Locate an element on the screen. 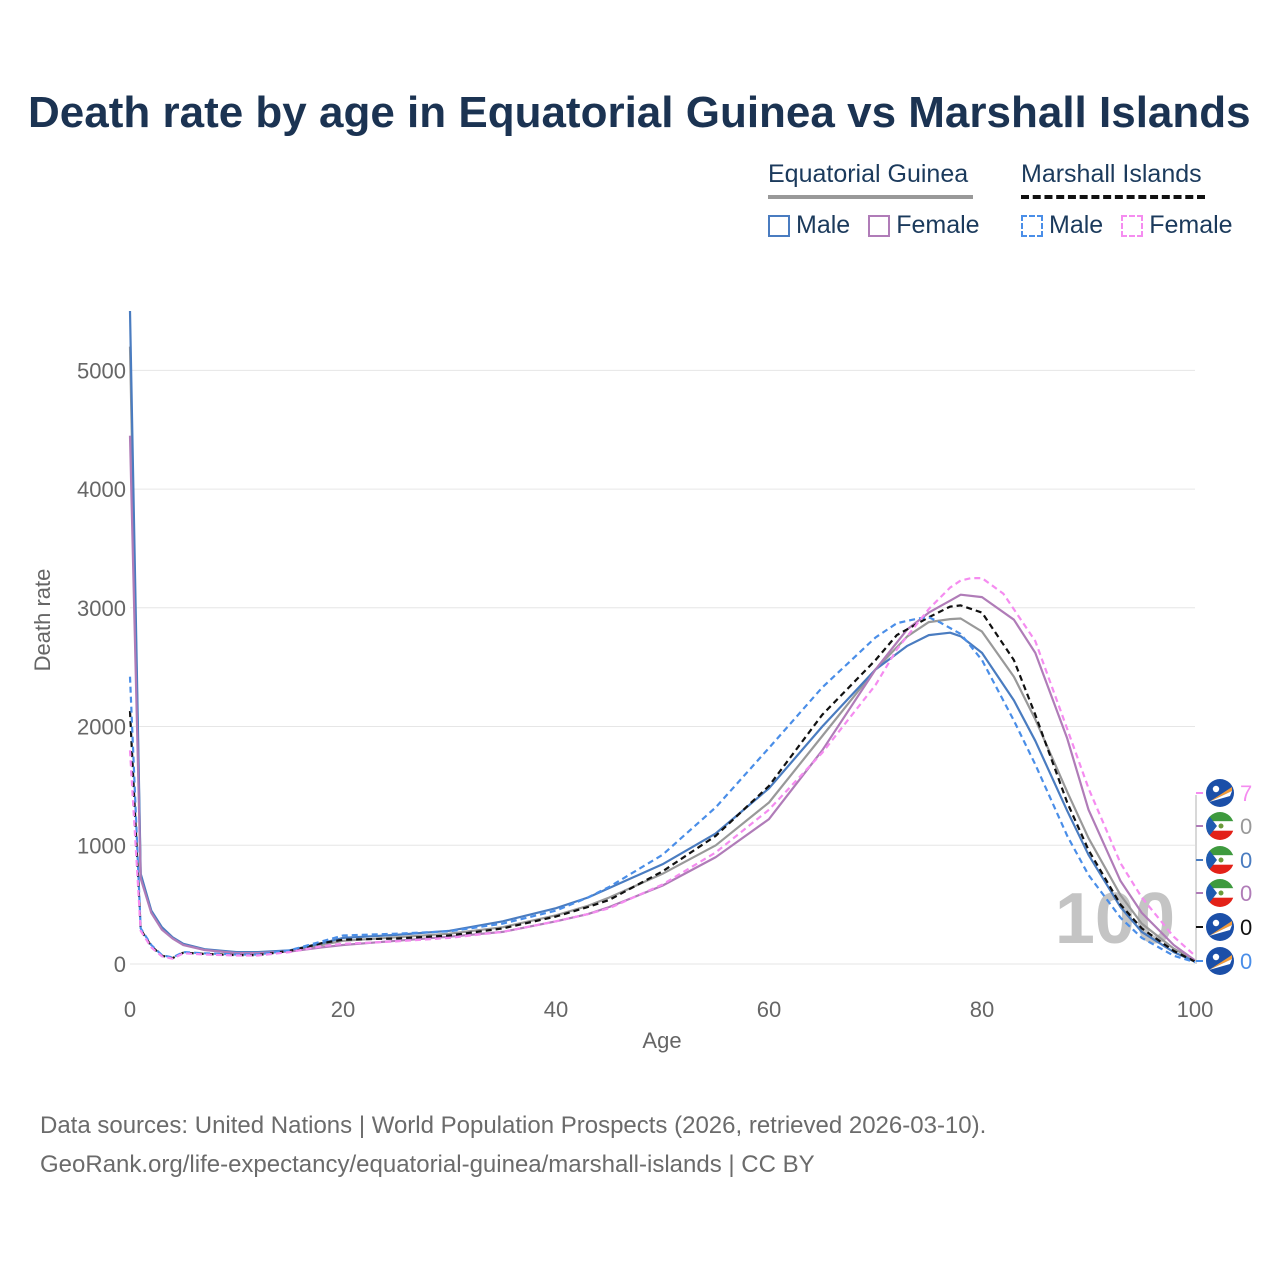 This screenshot has width=1280, height=1280. legend-swatch-eq-male is located at coordinates (779, 225).